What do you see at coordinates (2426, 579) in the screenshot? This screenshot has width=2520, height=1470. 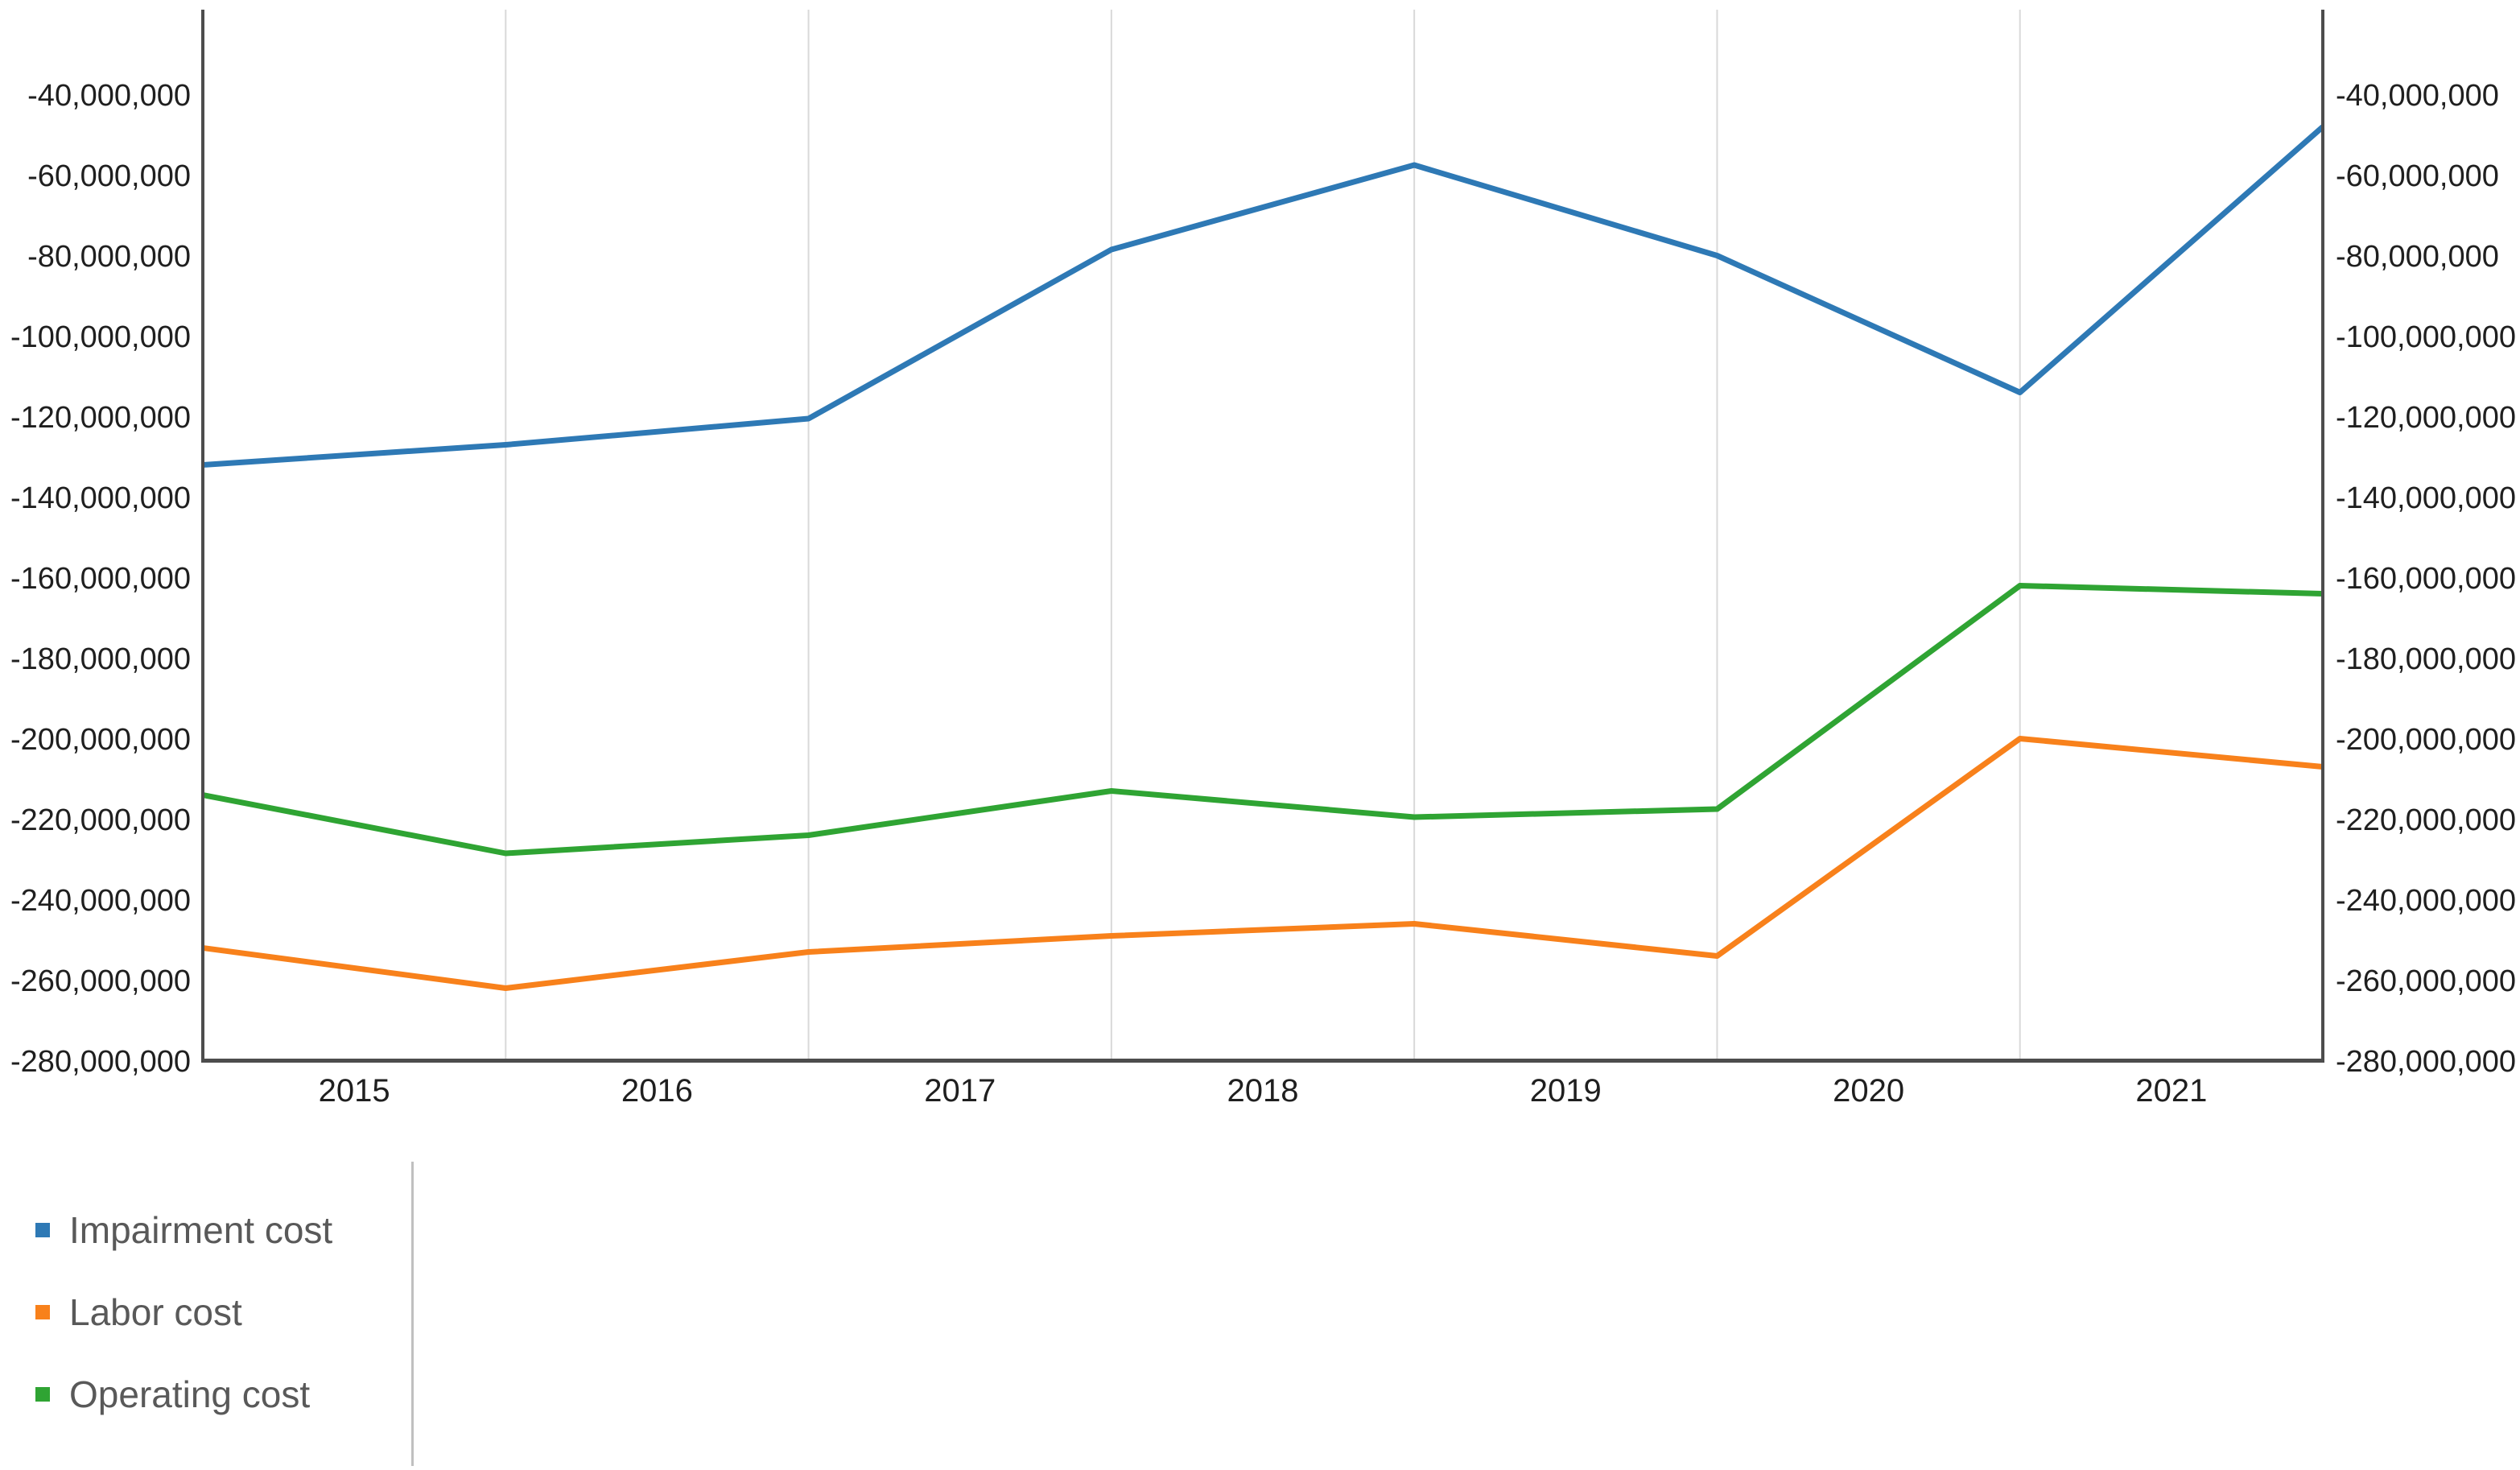 I see `y-tick-label-right: -160,000,000` at bounding box center [2426, 579].